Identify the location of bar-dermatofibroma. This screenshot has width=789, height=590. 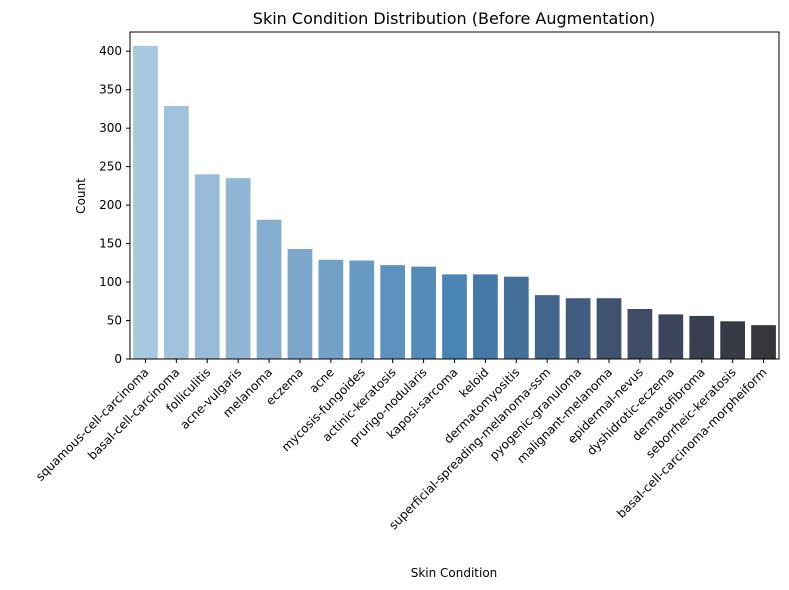
(702, 337).